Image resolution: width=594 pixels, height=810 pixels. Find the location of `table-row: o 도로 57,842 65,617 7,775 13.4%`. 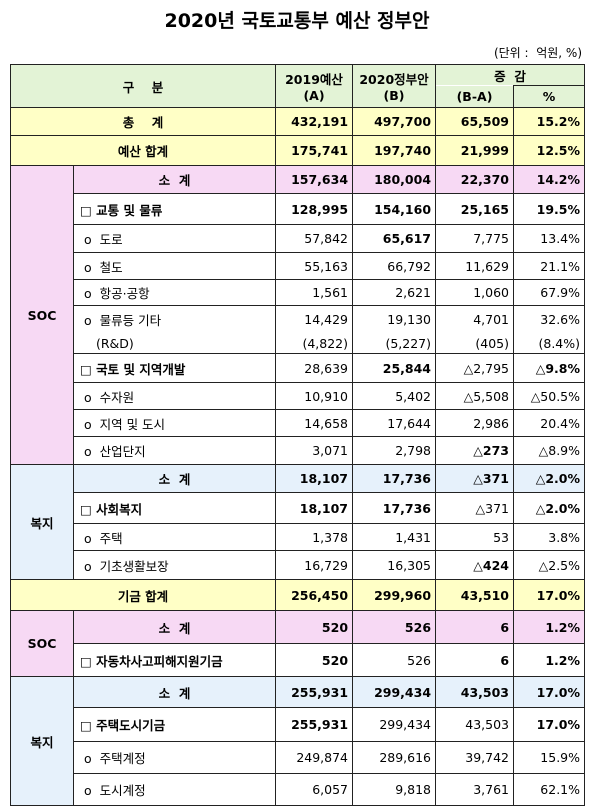

table-row: o 도로 57,842 65,617 7,775 13.4% is located at coordinates (298, 238).